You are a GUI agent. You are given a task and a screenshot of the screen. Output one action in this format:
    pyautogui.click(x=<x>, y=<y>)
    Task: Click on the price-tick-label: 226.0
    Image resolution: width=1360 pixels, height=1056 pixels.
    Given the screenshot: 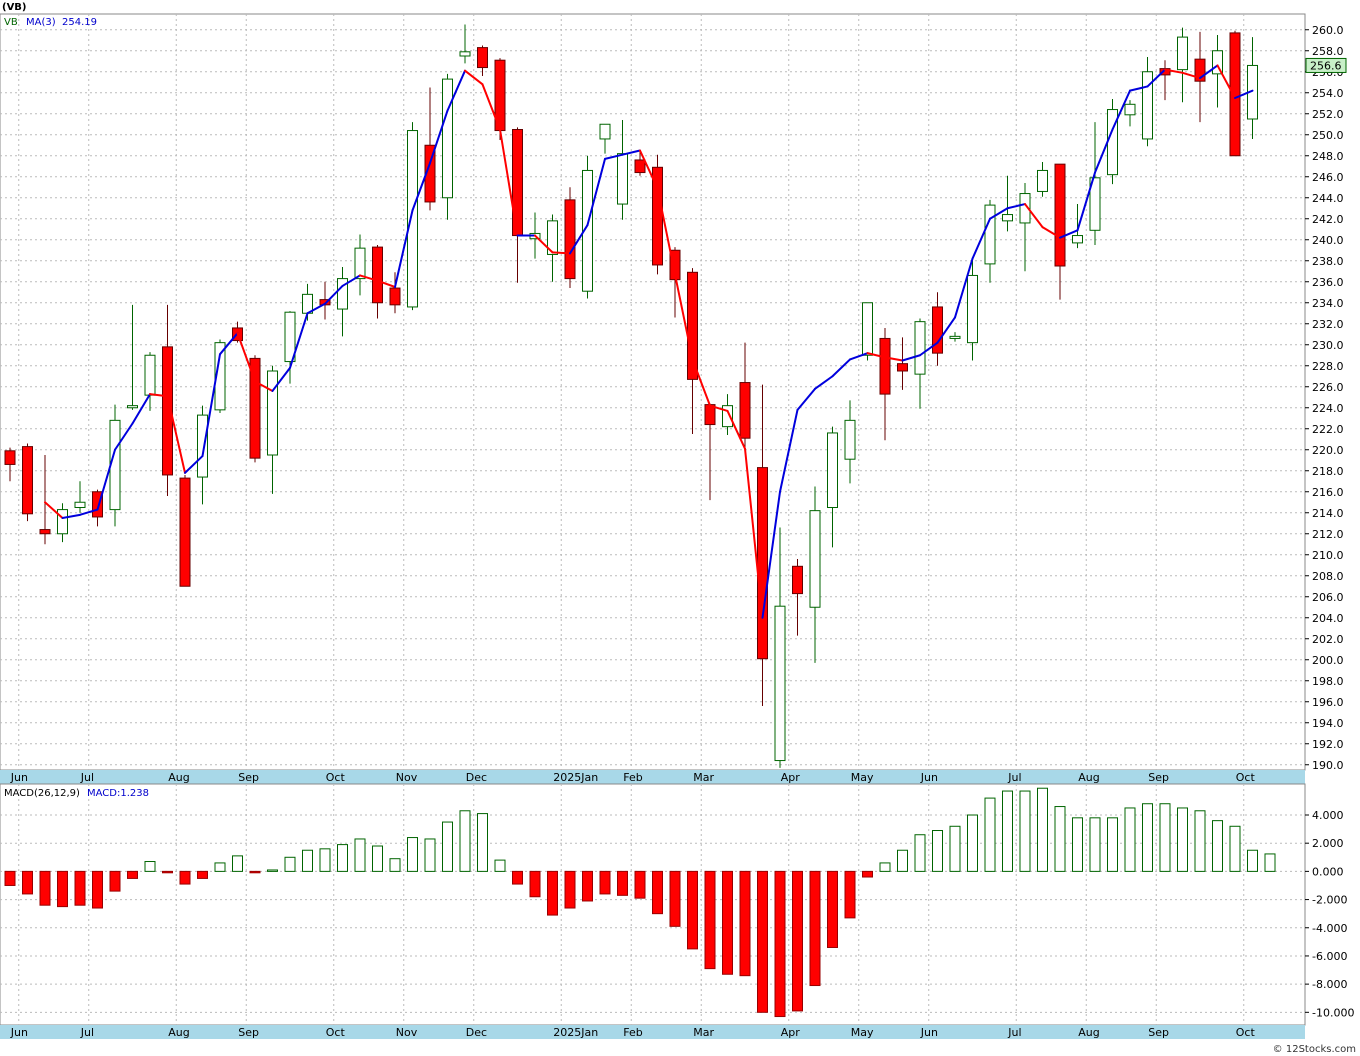 What is the action you would take?
    pyautogui.click(x=1328, y=387)
    